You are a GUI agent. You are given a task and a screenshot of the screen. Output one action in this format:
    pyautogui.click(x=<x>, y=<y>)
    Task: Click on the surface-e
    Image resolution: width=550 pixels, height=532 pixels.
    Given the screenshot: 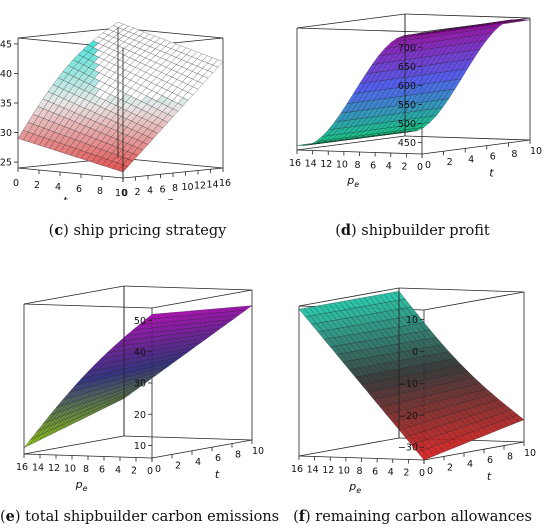 What is the action you would take?
    pyautogui.click(x=138, y=376)
    